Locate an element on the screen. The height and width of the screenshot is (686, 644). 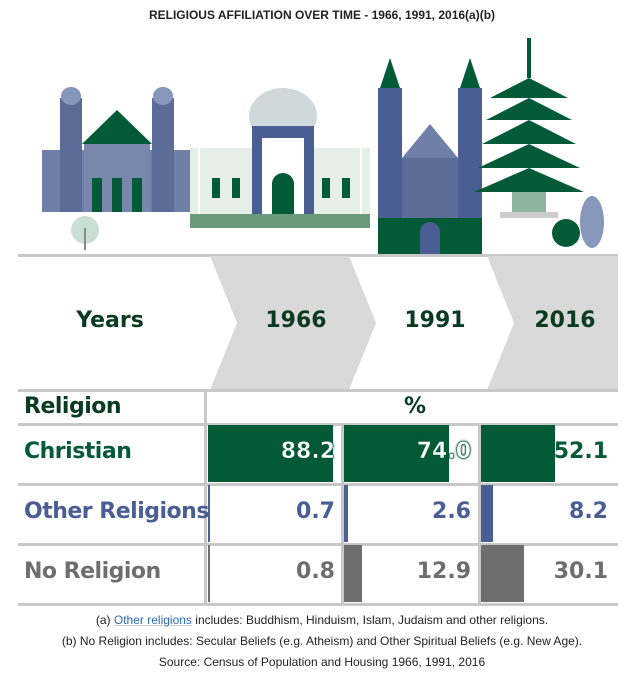
percent-header: % is located at coordinates (415, 406).